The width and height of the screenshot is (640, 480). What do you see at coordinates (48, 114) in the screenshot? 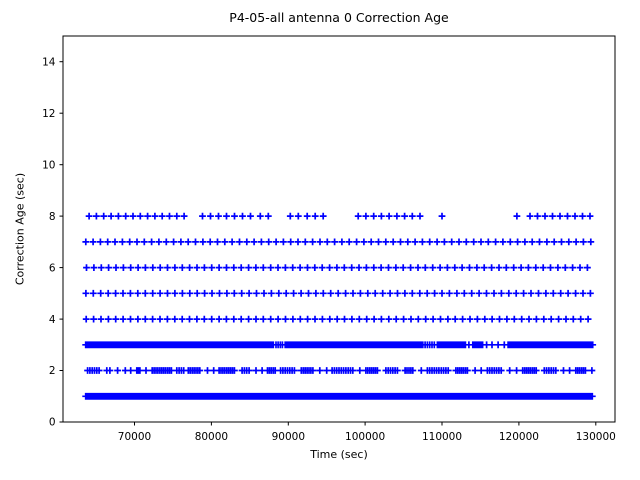
I see `y-tick-label: 12` at bounding box center [48, 114].